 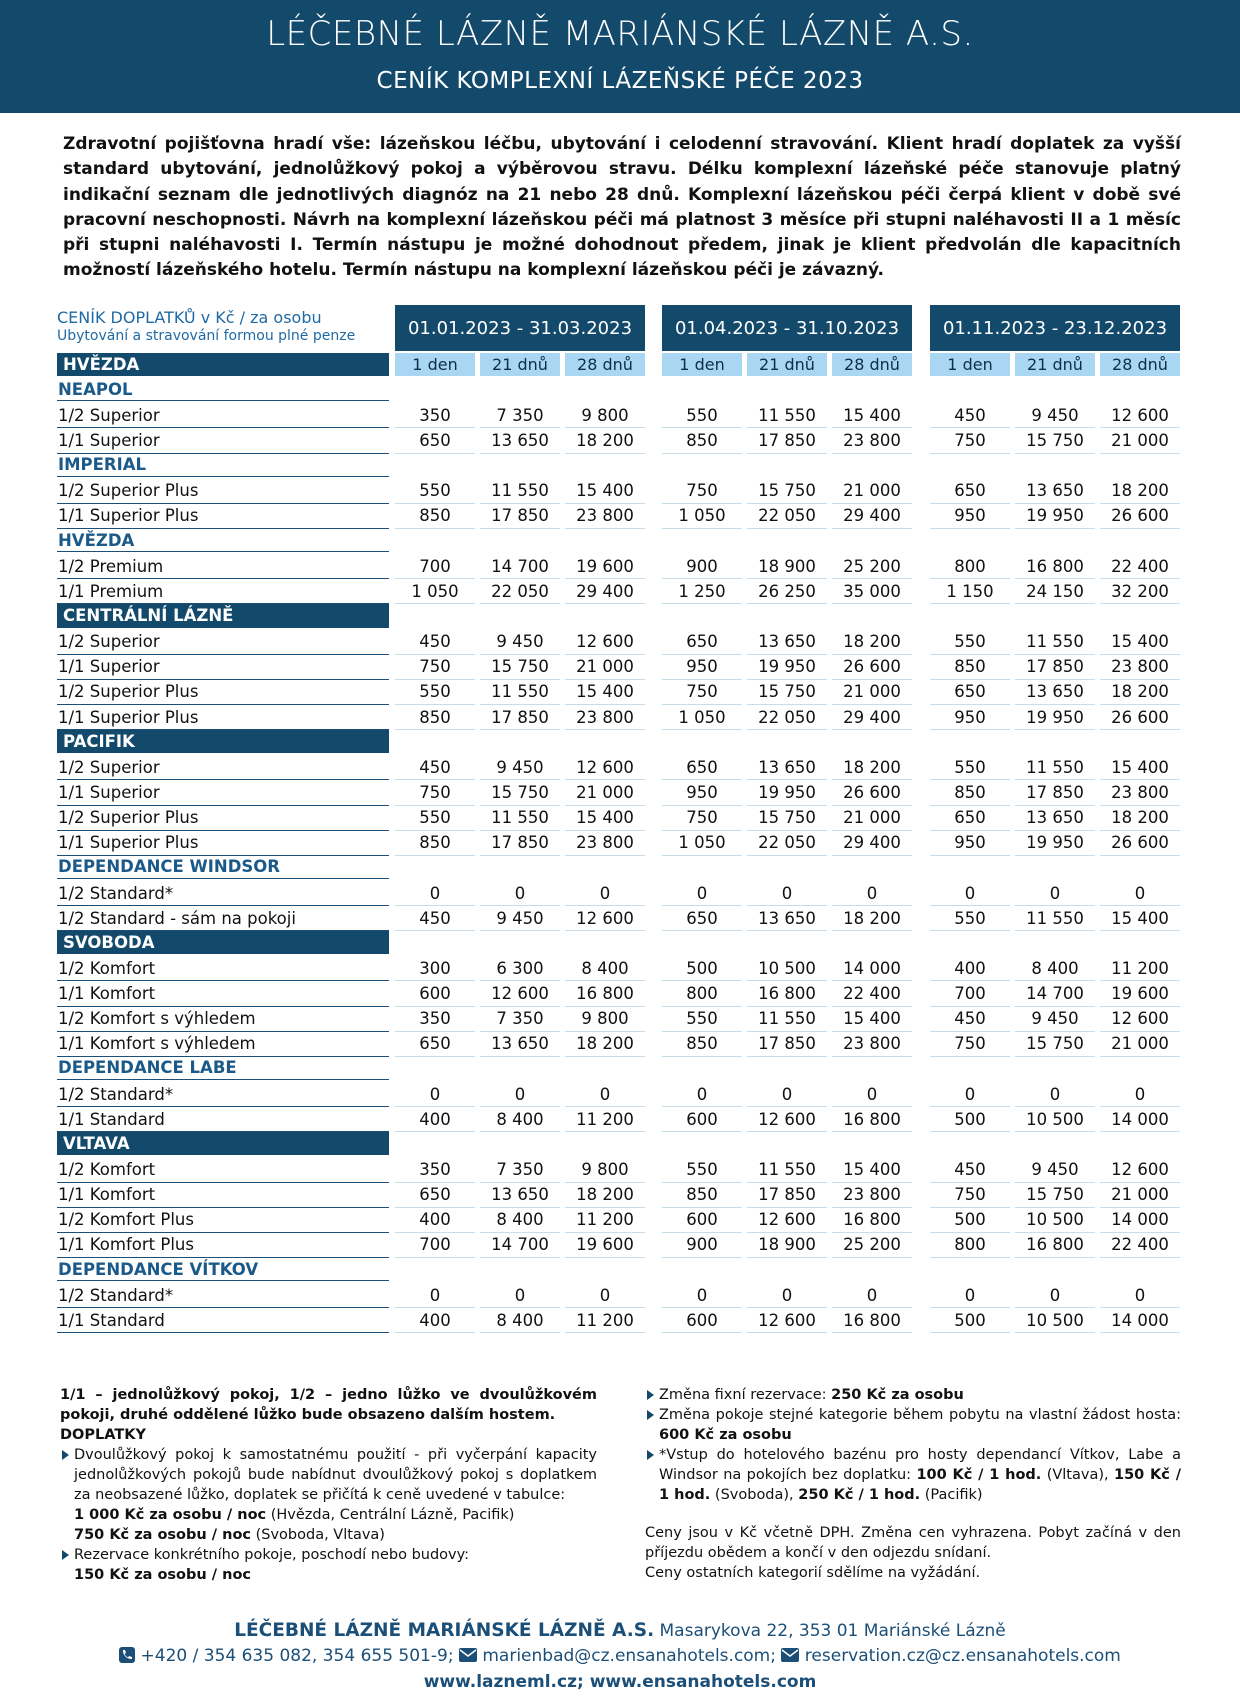 What do you see at coordinates (520, 718) in the screenshot?
I see `price-cell: 17 850` at bounding box center [520, 718].